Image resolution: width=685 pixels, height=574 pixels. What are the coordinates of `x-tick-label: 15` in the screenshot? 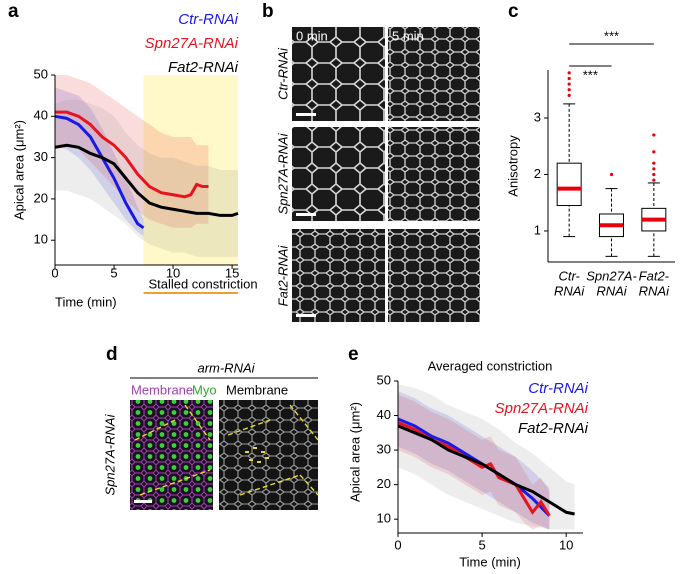 It's located at (232, 272).